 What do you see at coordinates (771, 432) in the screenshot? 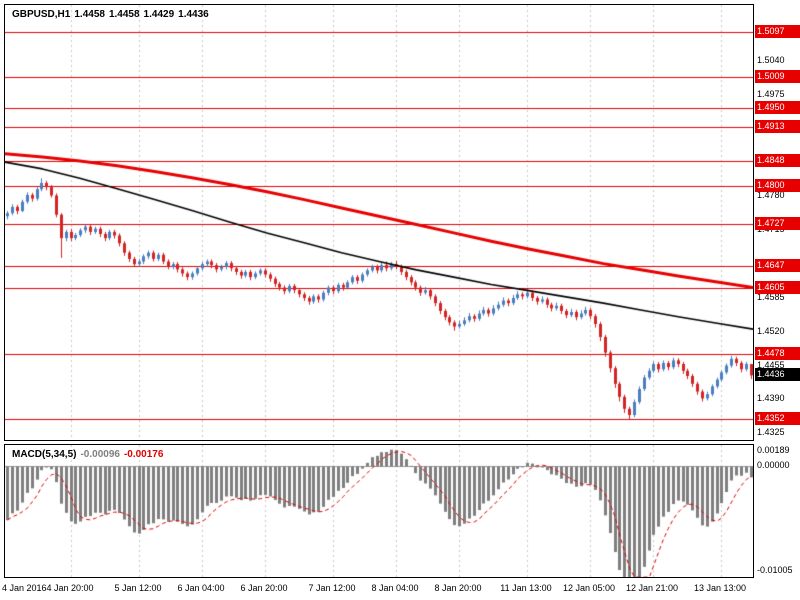
I see `price-tick-label: 1.4325` at bounding box center [771, 432].